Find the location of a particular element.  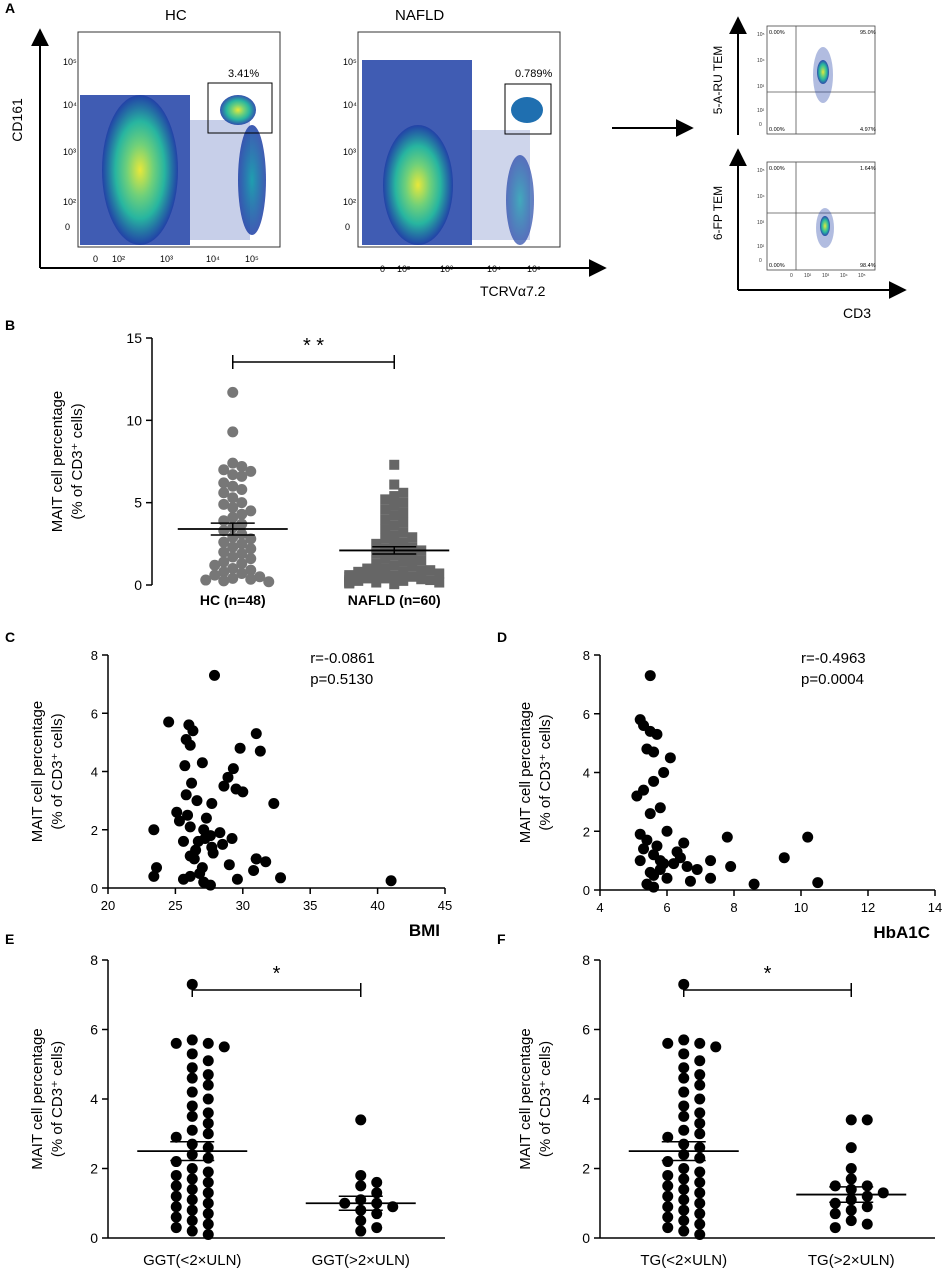

flow-y-axis-label: CD161 is located at coordinates (17, 120).